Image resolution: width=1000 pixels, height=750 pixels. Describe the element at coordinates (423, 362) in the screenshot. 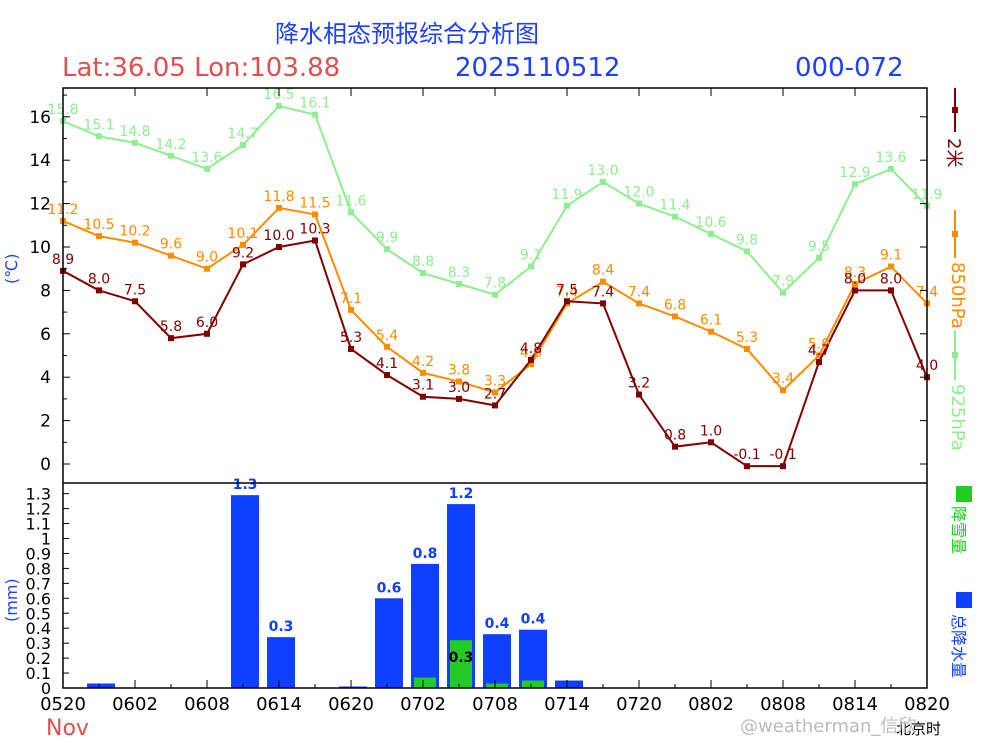

I see `t850-value-label: 4.2` at that location.